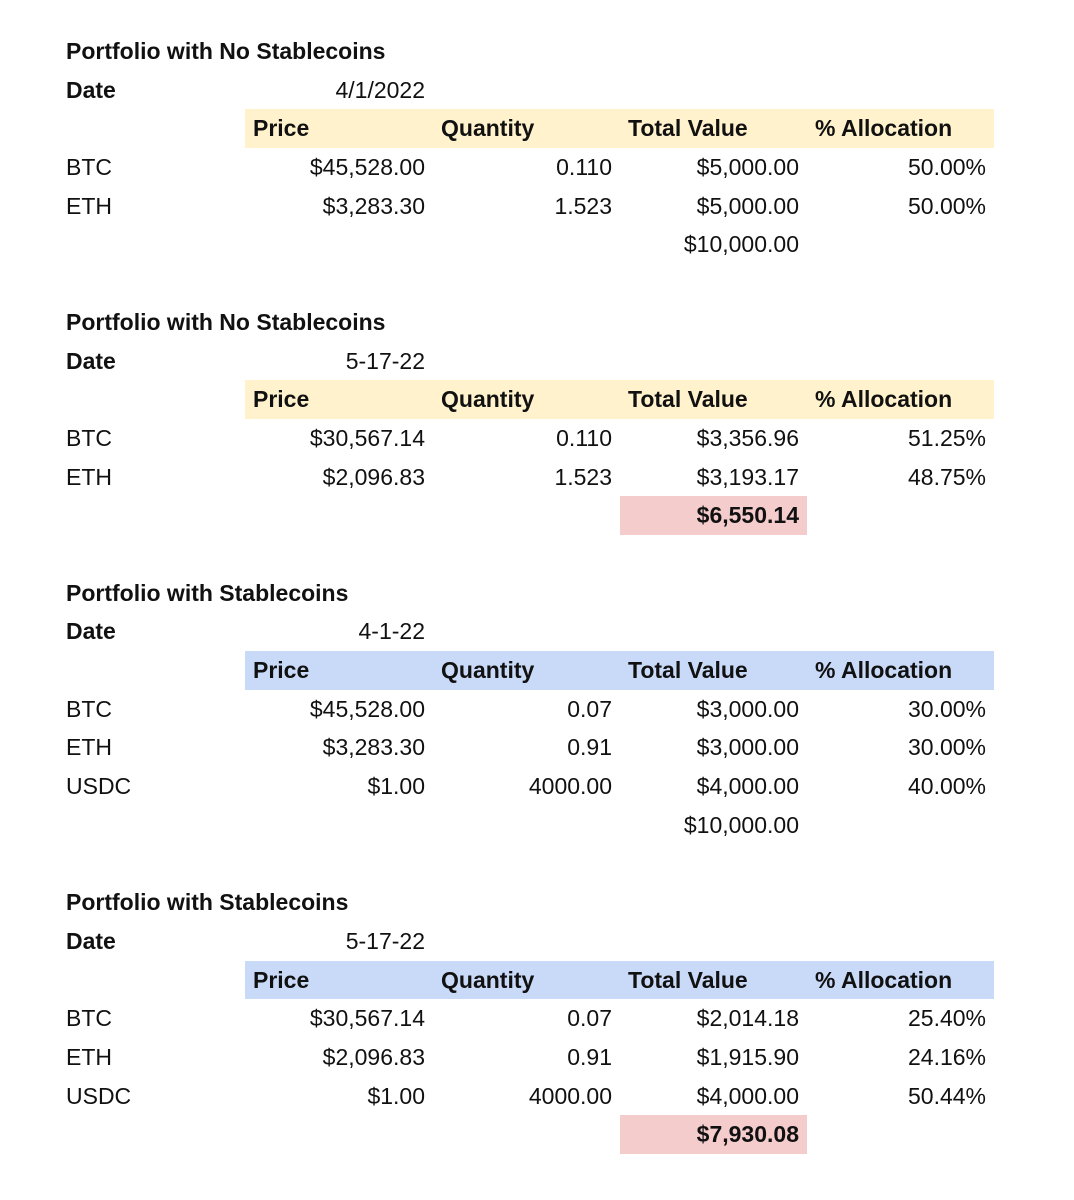 Image resolution: width=1074 pixels, height=1200 pixels. What do you see at coordinates (537, 206) in the screenshot?
I see `table-row: ETH $3,283.30 1.523 $5,000.00 50.00%` at bounding box center [537, 206].